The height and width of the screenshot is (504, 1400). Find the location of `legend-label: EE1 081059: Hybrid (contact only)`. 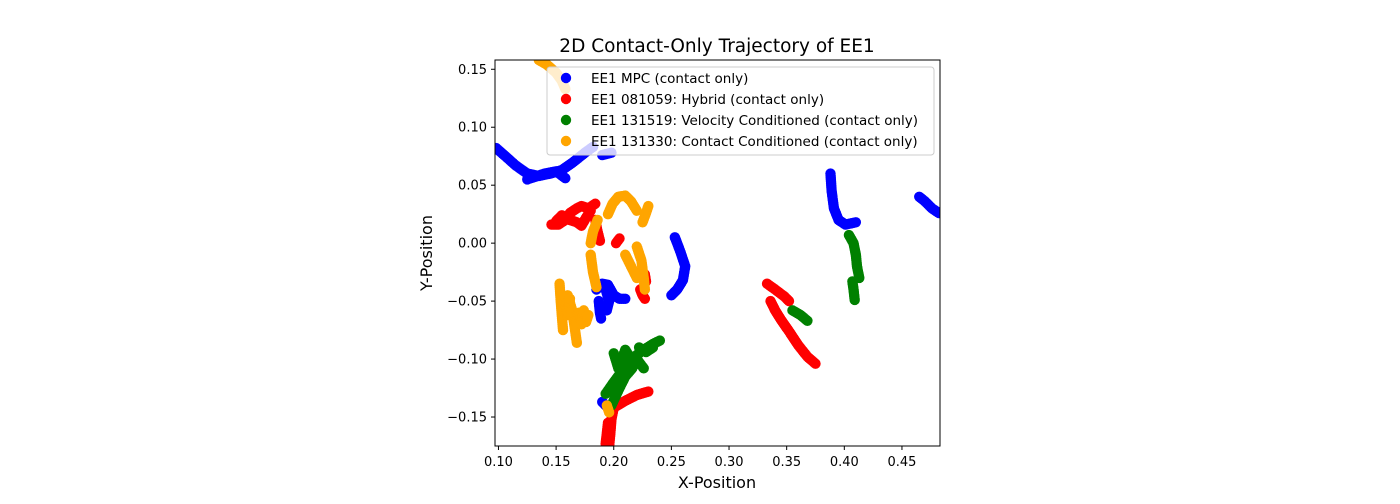

legend-label: EE1 081059: Hybrid (contact only) is located at coordinates (707, 100).